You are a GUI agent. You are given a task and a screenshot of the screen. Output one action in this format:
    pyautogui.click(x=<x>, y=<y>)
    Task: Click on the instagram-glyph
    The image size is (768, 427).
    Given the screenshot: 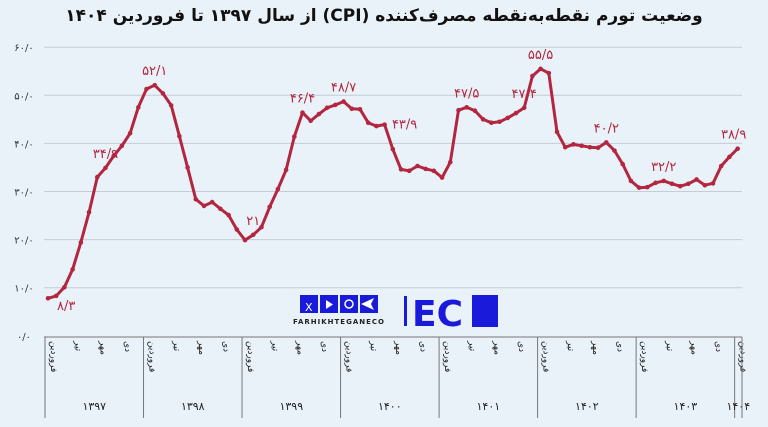 What is the action you would take?
    pyautogui.click(x=349, y=304)
    